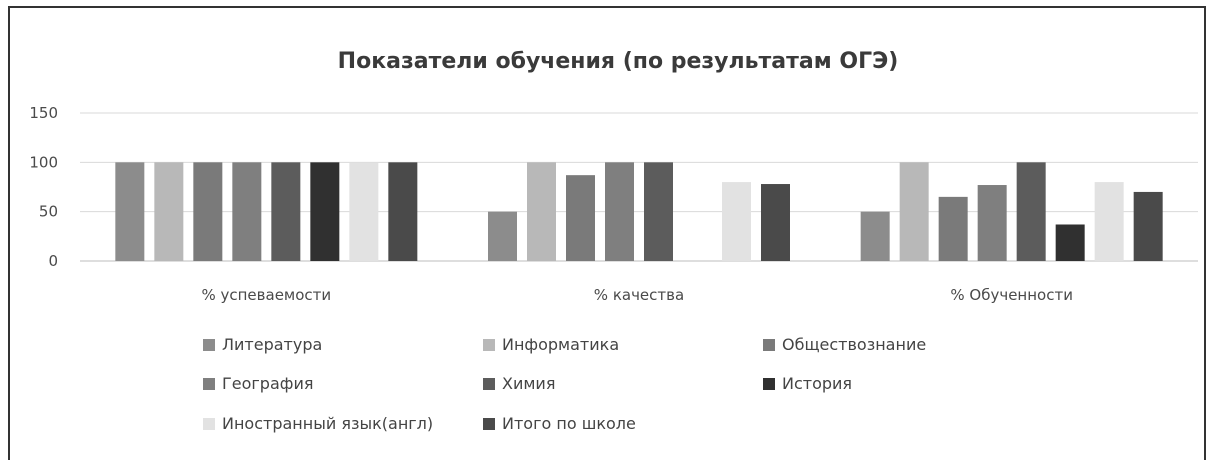  What do you see at coordinates (327, 423) in the screenshot?
I see `legend-label: Иностранный язык(англ)` at bounding box center [327, 423].